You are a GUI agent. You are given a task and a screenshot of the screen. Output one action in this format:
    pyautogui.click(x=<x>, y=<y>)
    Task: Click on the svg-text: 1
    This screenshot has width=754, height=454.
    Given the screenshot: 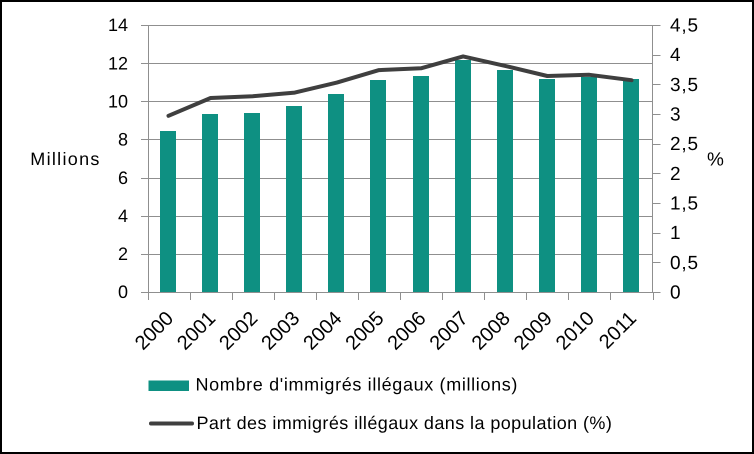 What is the action you would take?
    pyautogui.click(x=675, y=233)
    